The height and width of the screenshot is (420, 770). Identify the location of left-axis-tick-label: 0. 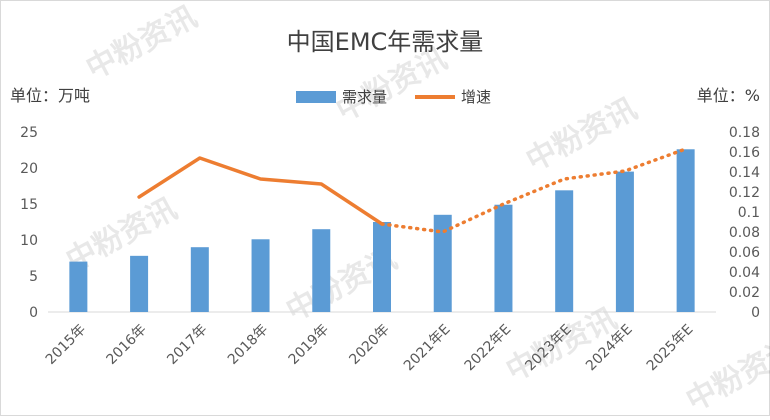
(33, 313).